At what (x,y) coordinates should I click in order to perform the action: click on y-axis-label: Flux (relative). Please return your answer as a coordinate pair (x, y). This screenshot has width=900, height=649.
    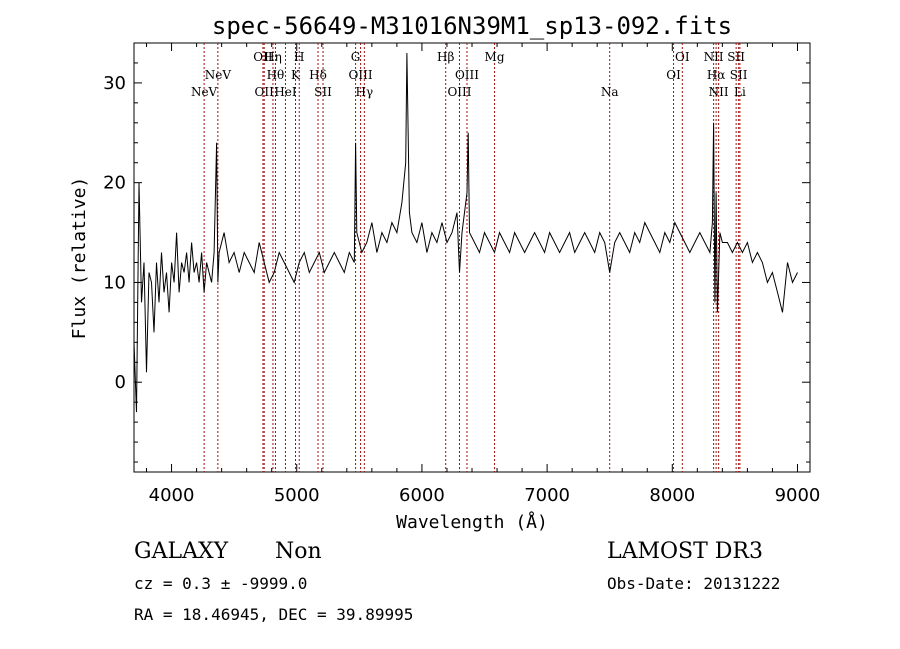
    Looking at the image, I should click on (79, 258).